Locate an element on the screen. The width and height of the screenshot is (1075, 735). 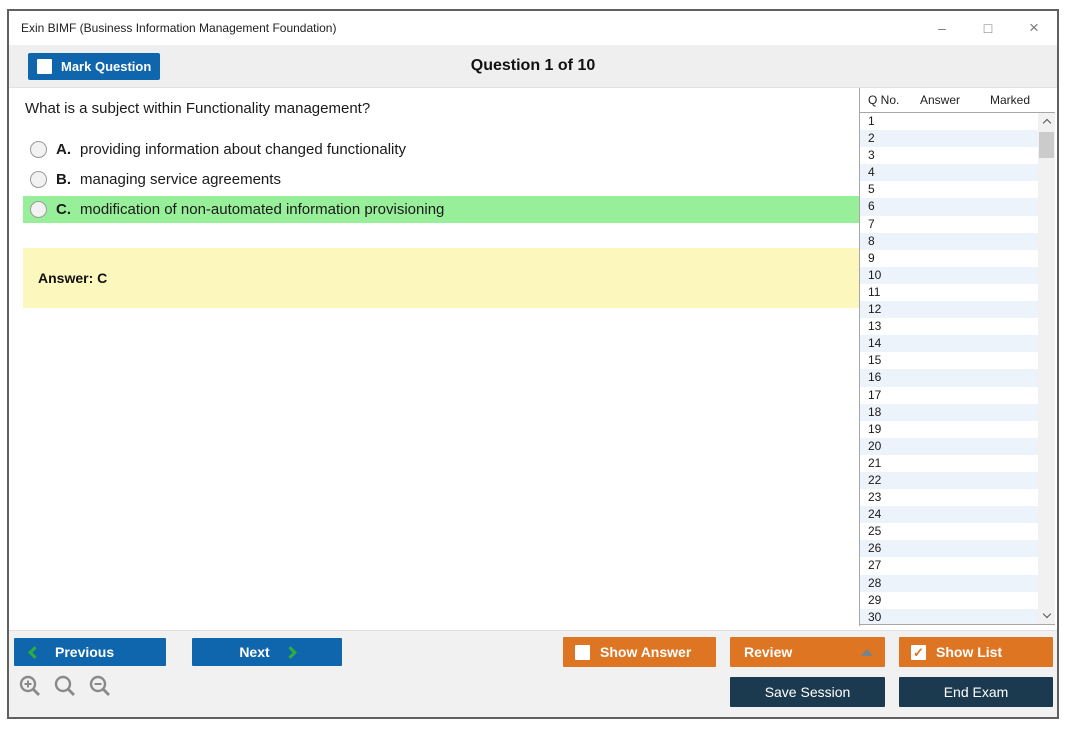
scrollbar is located at coordinates (1046, 368).